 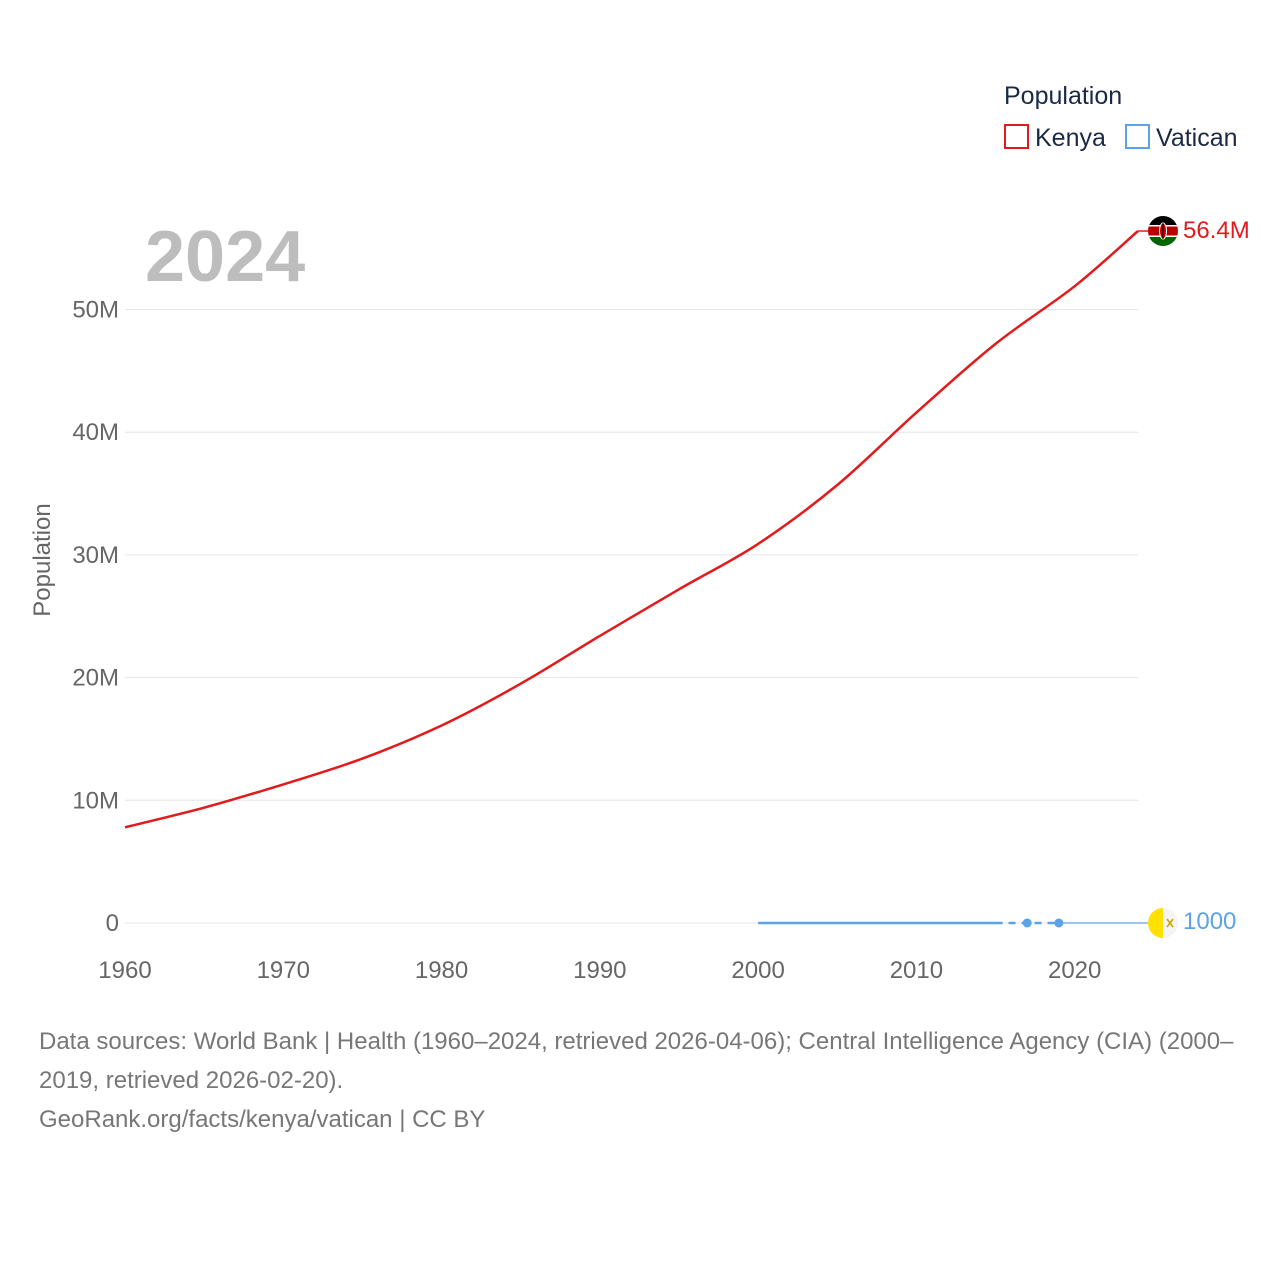 What do you see at coordinates (1197, 138) in the screenshot?
I see `legend-label-vatican: Vatican` at bounding box center [1197, 138].